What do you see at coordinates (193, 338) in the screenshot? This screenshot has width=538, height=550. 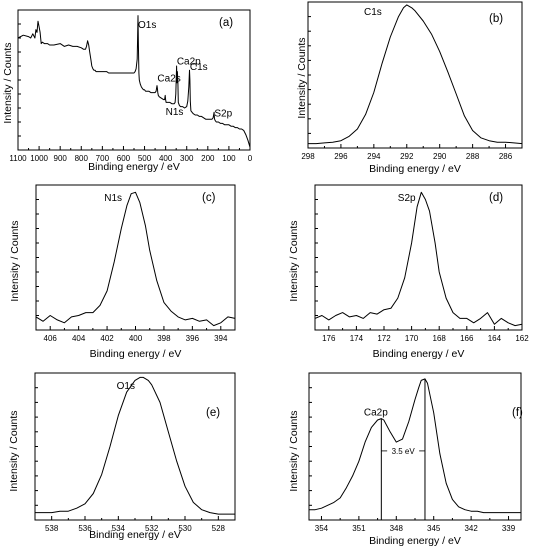 I see `x-tick-label: 396` at bounding box center [193, 338].